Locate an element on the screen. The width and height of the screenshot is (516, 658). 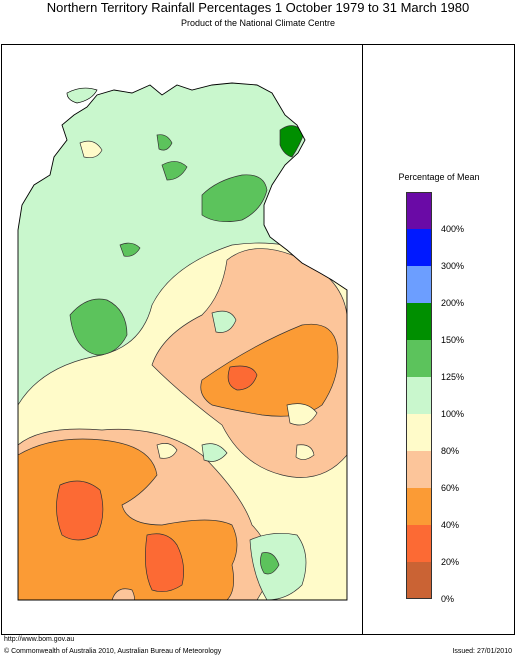
legend-label: 300% is located at coordinates (453, 266).